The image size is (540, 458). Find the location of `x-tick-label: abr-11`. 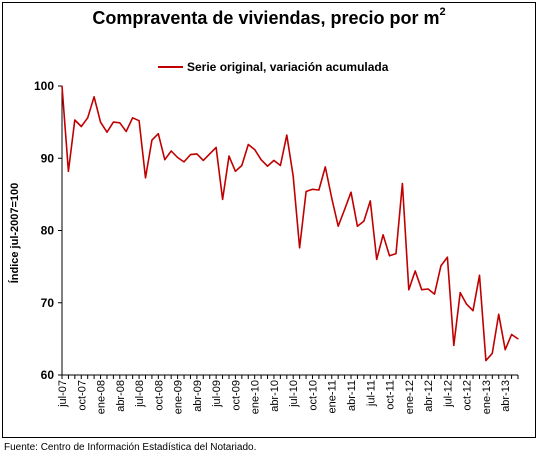

x-tick-label: abr-11 is located at coordinates (352, 395).